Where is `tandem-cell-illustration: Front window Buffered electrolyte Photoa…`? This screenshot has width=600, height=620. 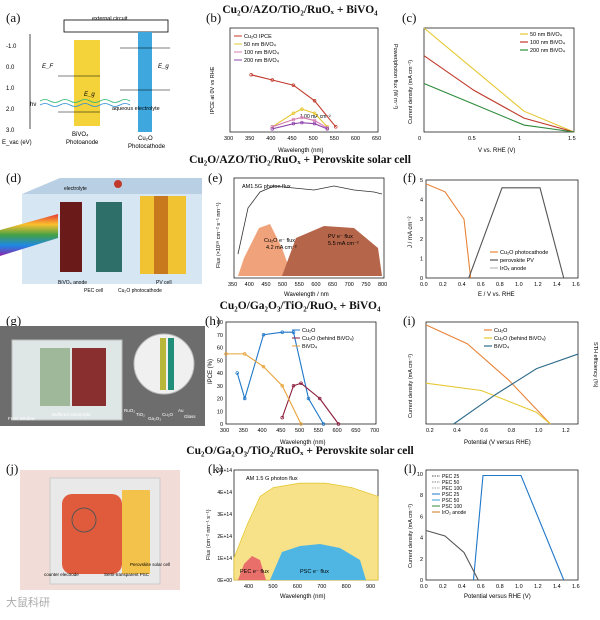 tandem-cell-illustration: Front window Buffered electrolyte Photoa… is located at coordinates (102, 378).